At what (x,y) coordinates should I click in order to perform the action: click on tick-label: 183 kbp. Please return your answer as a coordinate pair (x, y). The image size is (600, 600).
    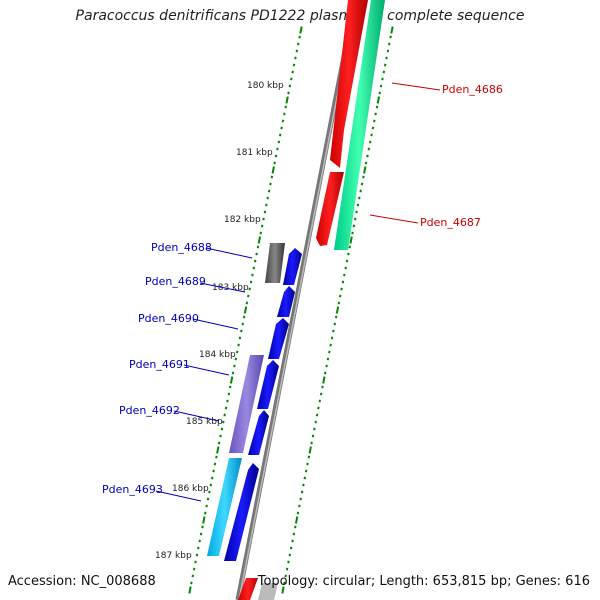
    Looking at the image, I should click on (230, 288).